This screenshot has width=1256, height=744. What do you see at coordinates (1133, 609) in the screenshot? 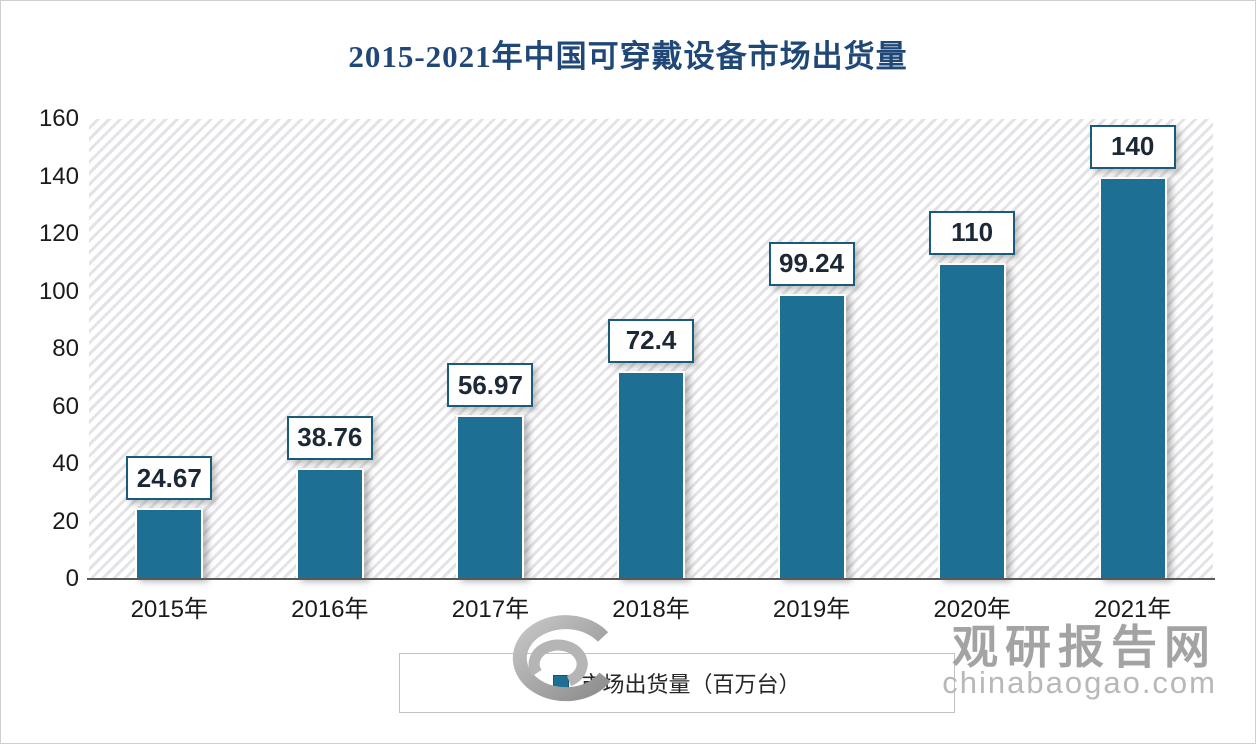
I see `x-axis-label: 2021年` at bounding box center [1133, 609].